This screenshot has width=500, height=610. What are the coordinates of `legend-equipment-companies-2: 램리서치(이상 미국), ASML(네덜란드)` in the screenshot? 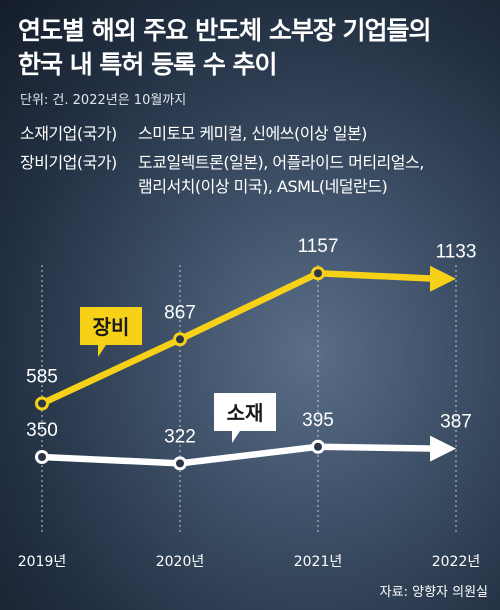 It's located at (263, 186).